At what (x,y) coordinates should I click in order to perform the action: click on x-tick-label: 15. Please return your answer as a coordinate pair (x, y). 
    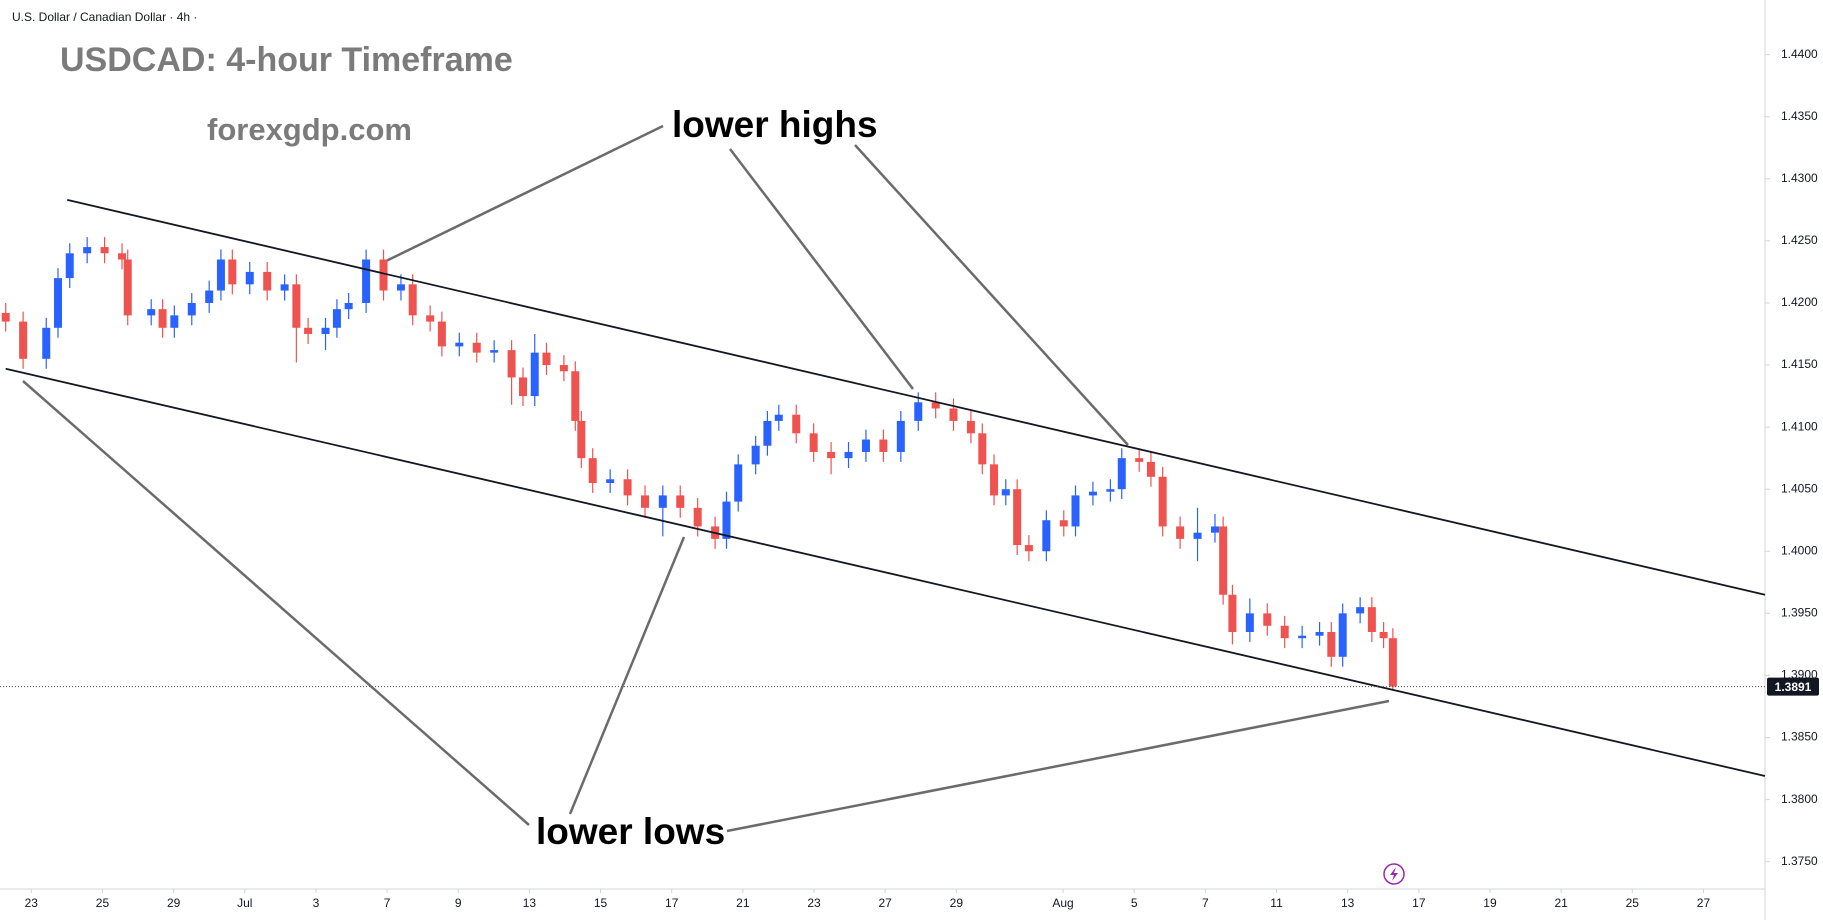
    Looking at the image, I should click on (601, 903).